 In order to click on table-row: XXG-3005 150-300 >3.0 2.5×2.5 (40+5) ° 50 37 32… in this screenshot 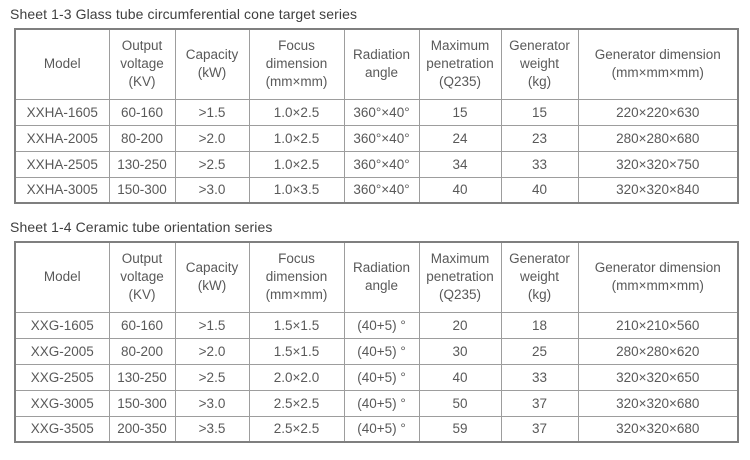, I will do `click(376, 403)`.